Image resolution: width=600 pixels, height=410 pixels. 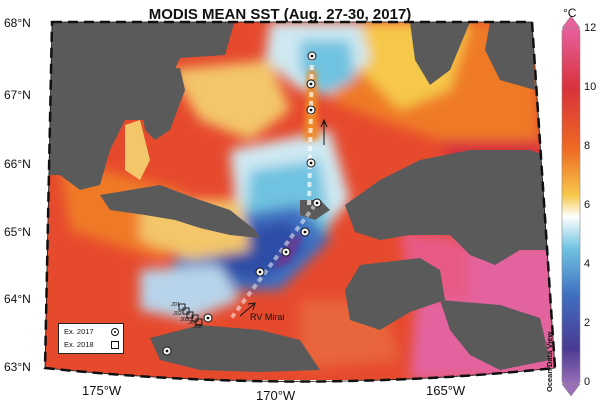 I want to click on lon-label-175: 175°W, so click(x=102, y=390).